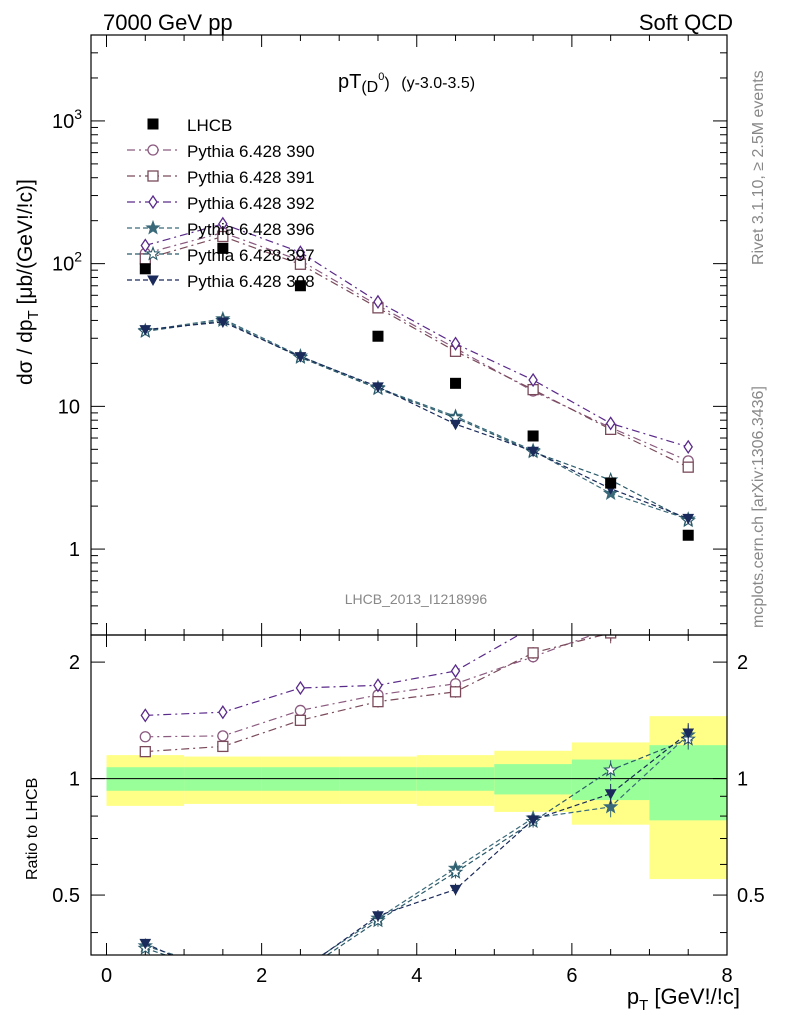 Image resolution: width=786 pixels, height=1024 pixels. Describe the element at coordinates (33, 314) in the screenshot. I see `ylabel-sub: T` at that location.